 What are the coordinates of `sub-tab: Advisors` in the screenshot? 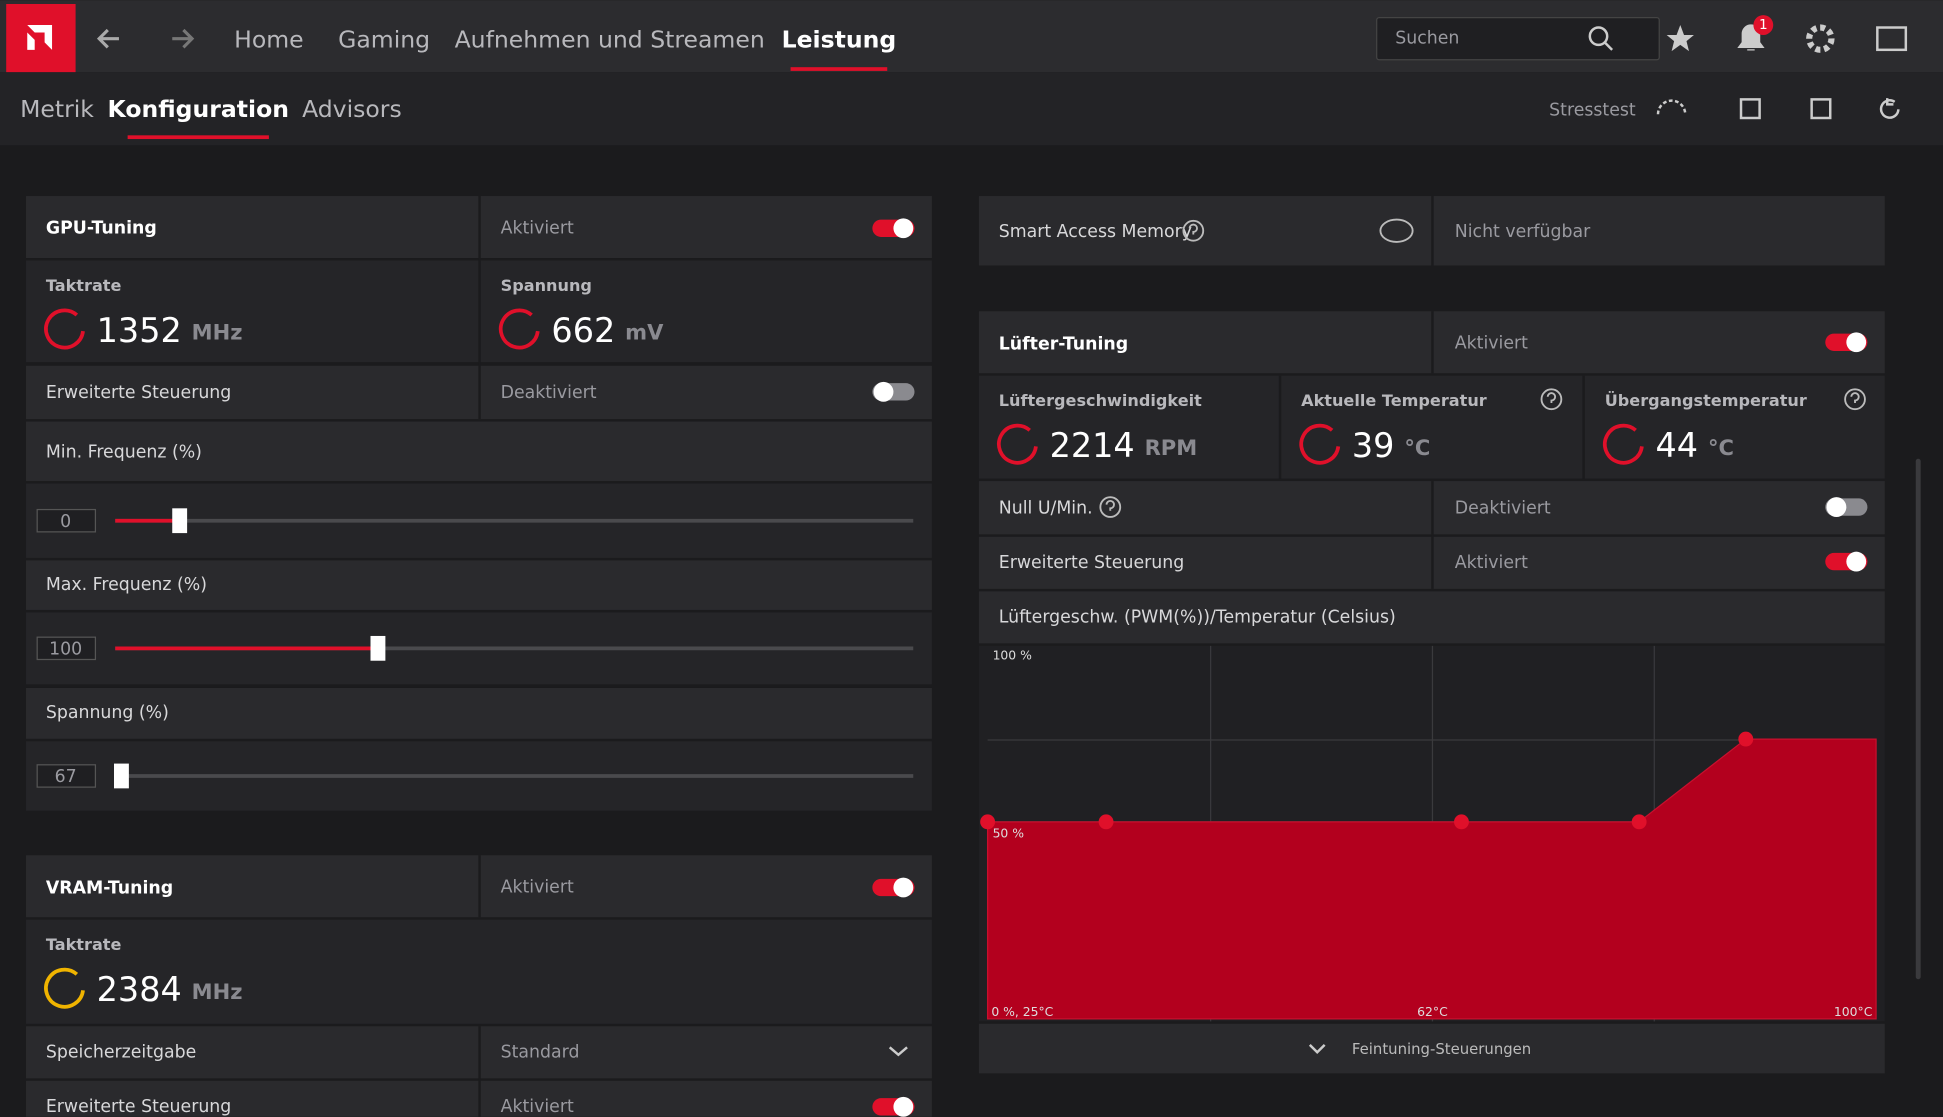 It's located at (352, 109).